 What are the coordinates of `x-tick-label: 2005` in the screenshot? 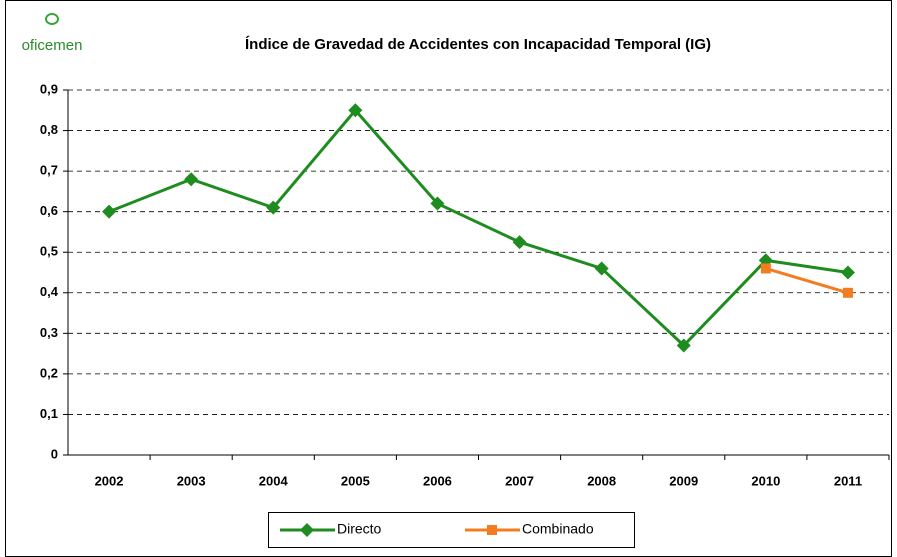 It's located at (355, 480).